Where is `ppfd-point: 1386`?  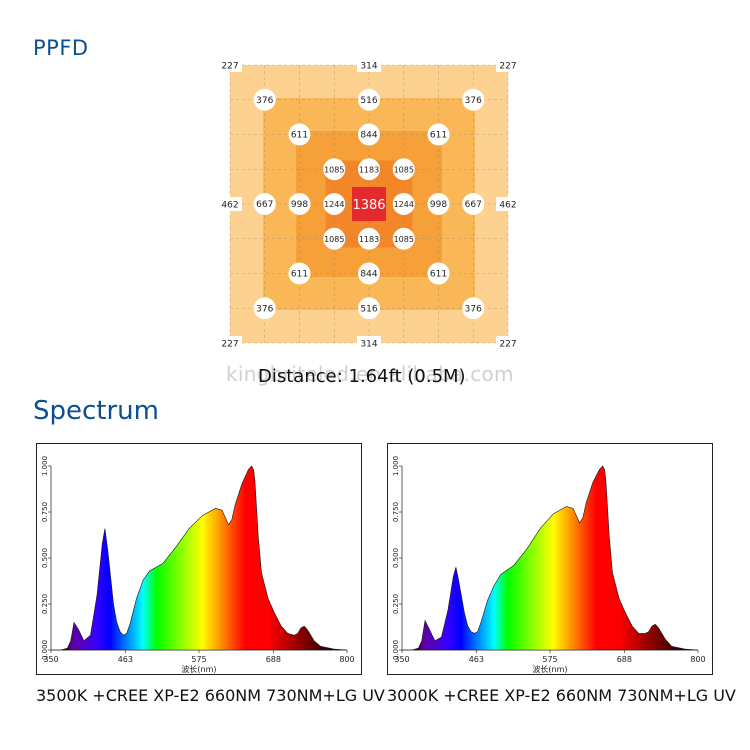
ppfd-point: 1386 is located at coordinates (369, 204).